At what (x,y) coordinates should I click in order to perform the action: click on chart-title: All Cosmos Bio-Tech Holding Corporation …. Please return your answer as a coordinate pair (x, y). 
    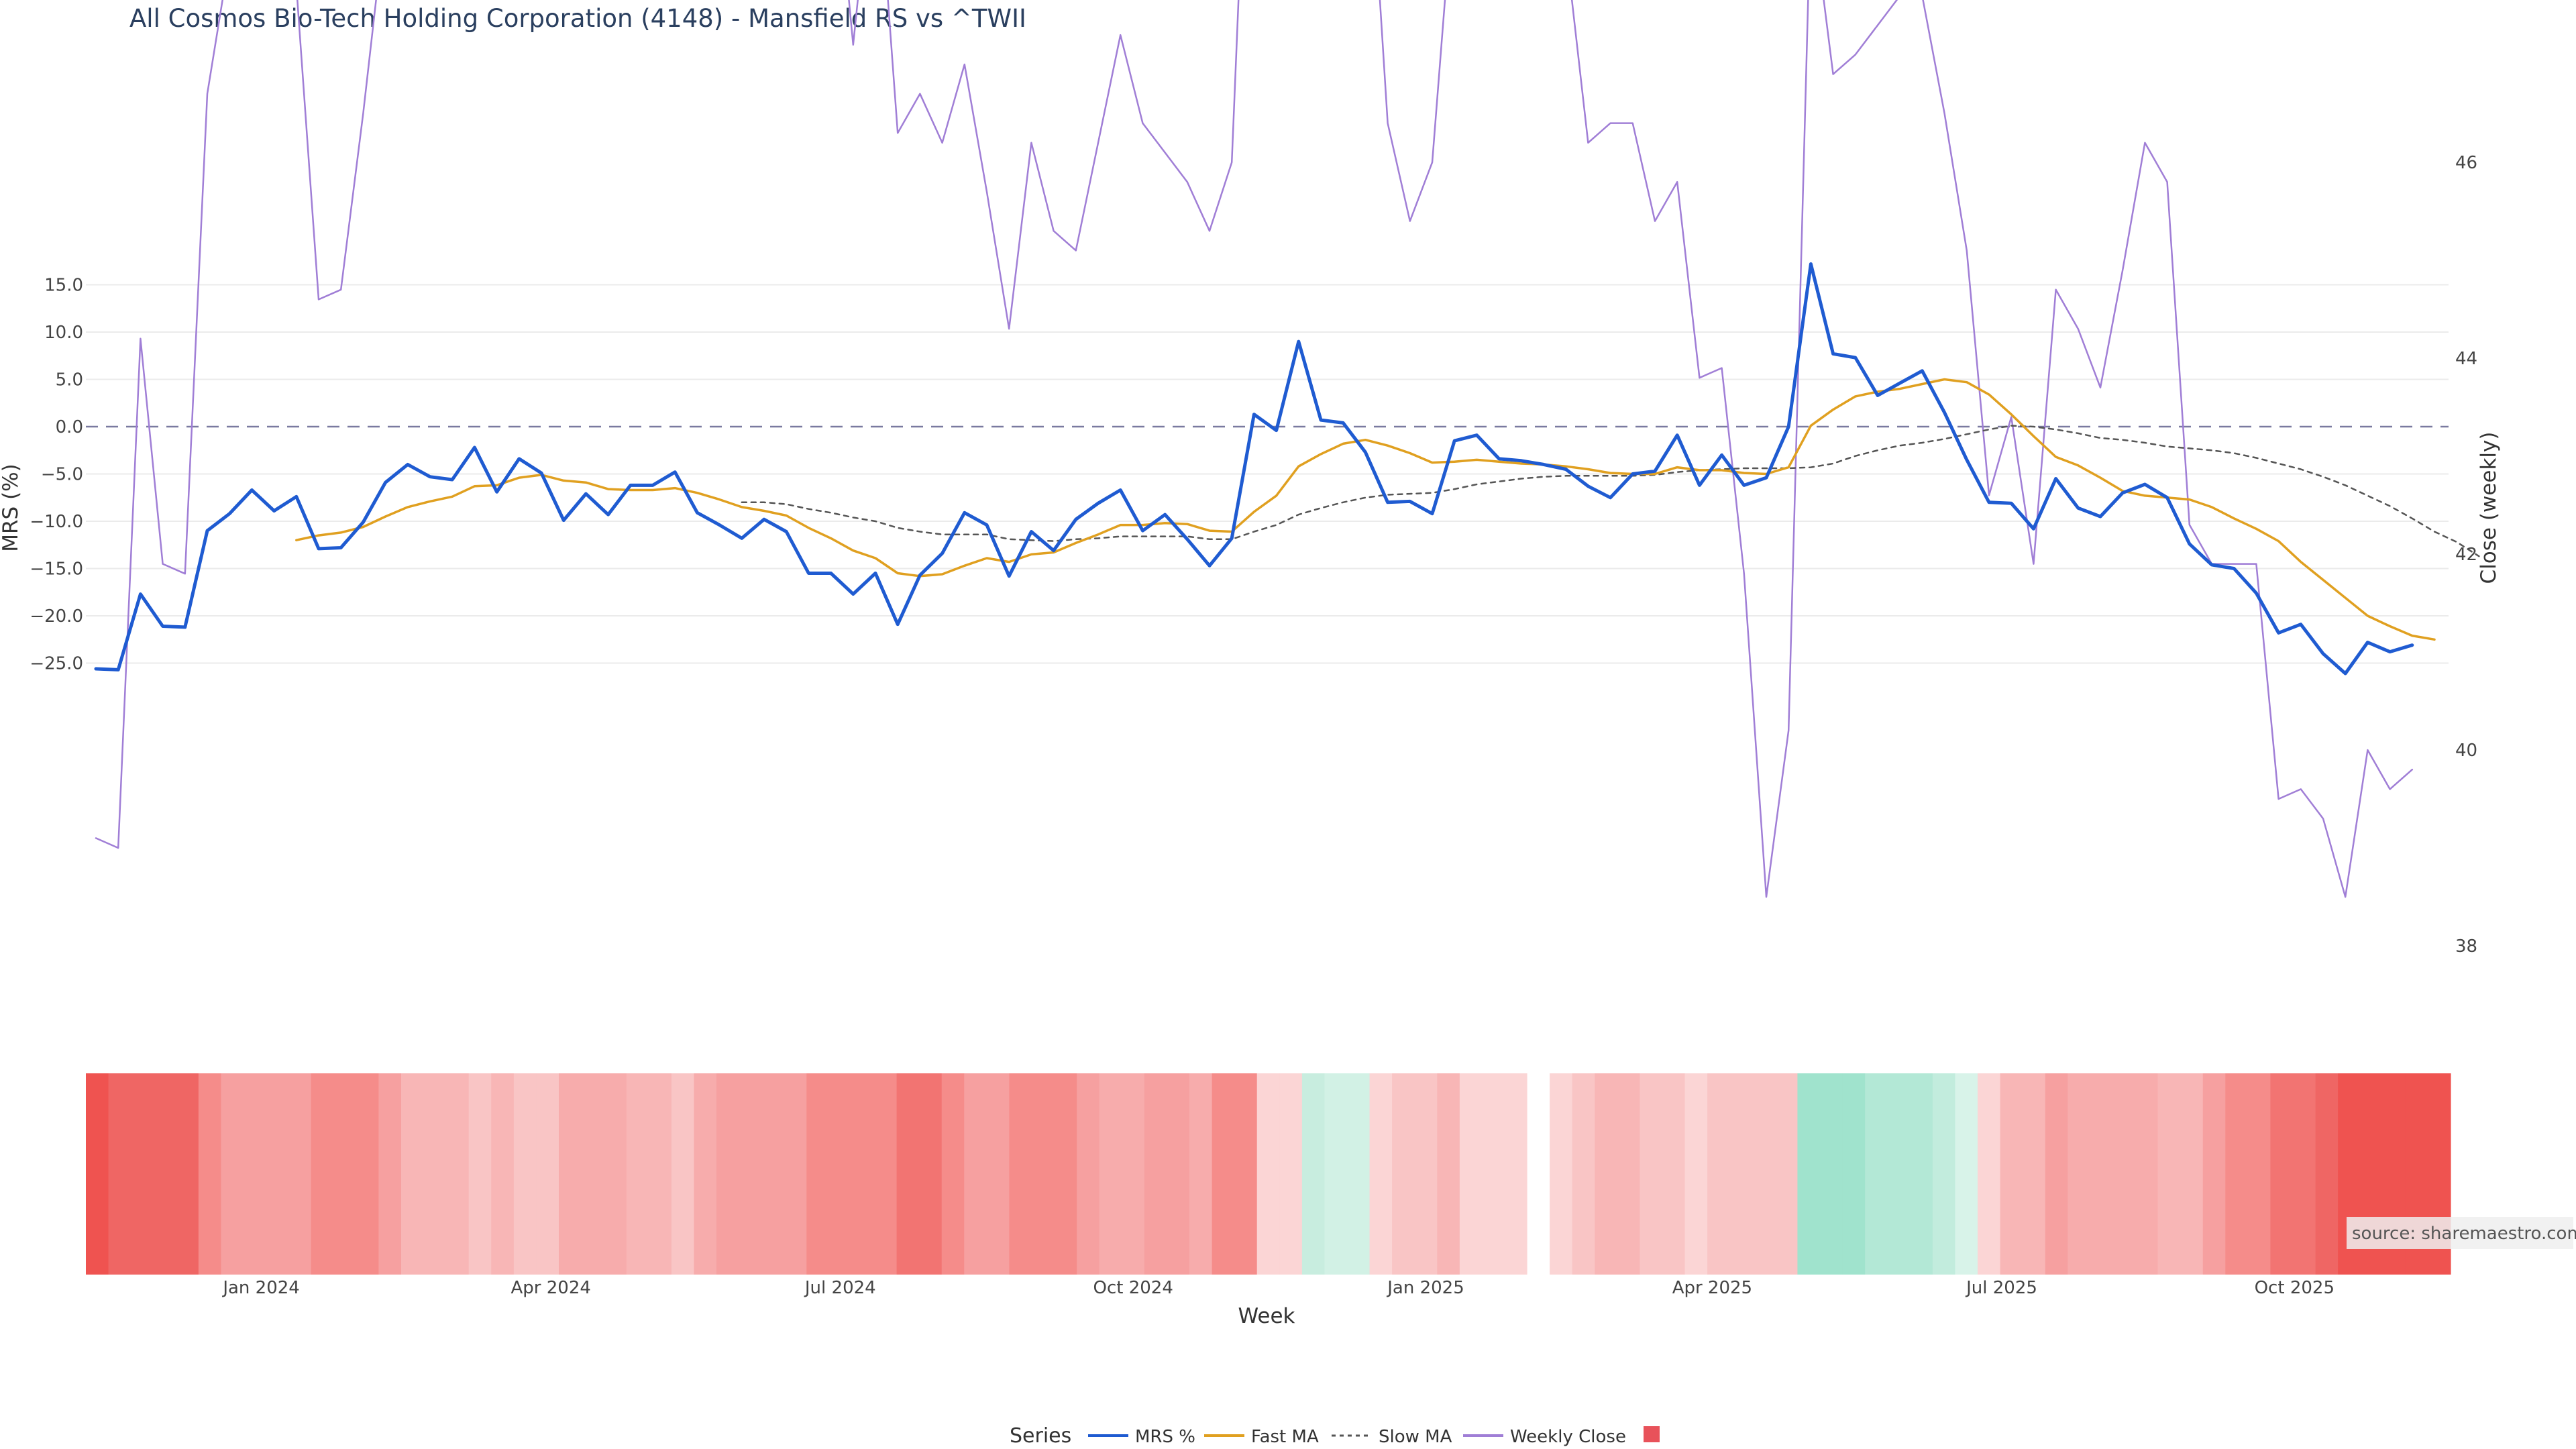
    Looking at the image, I should click on (577, 18).